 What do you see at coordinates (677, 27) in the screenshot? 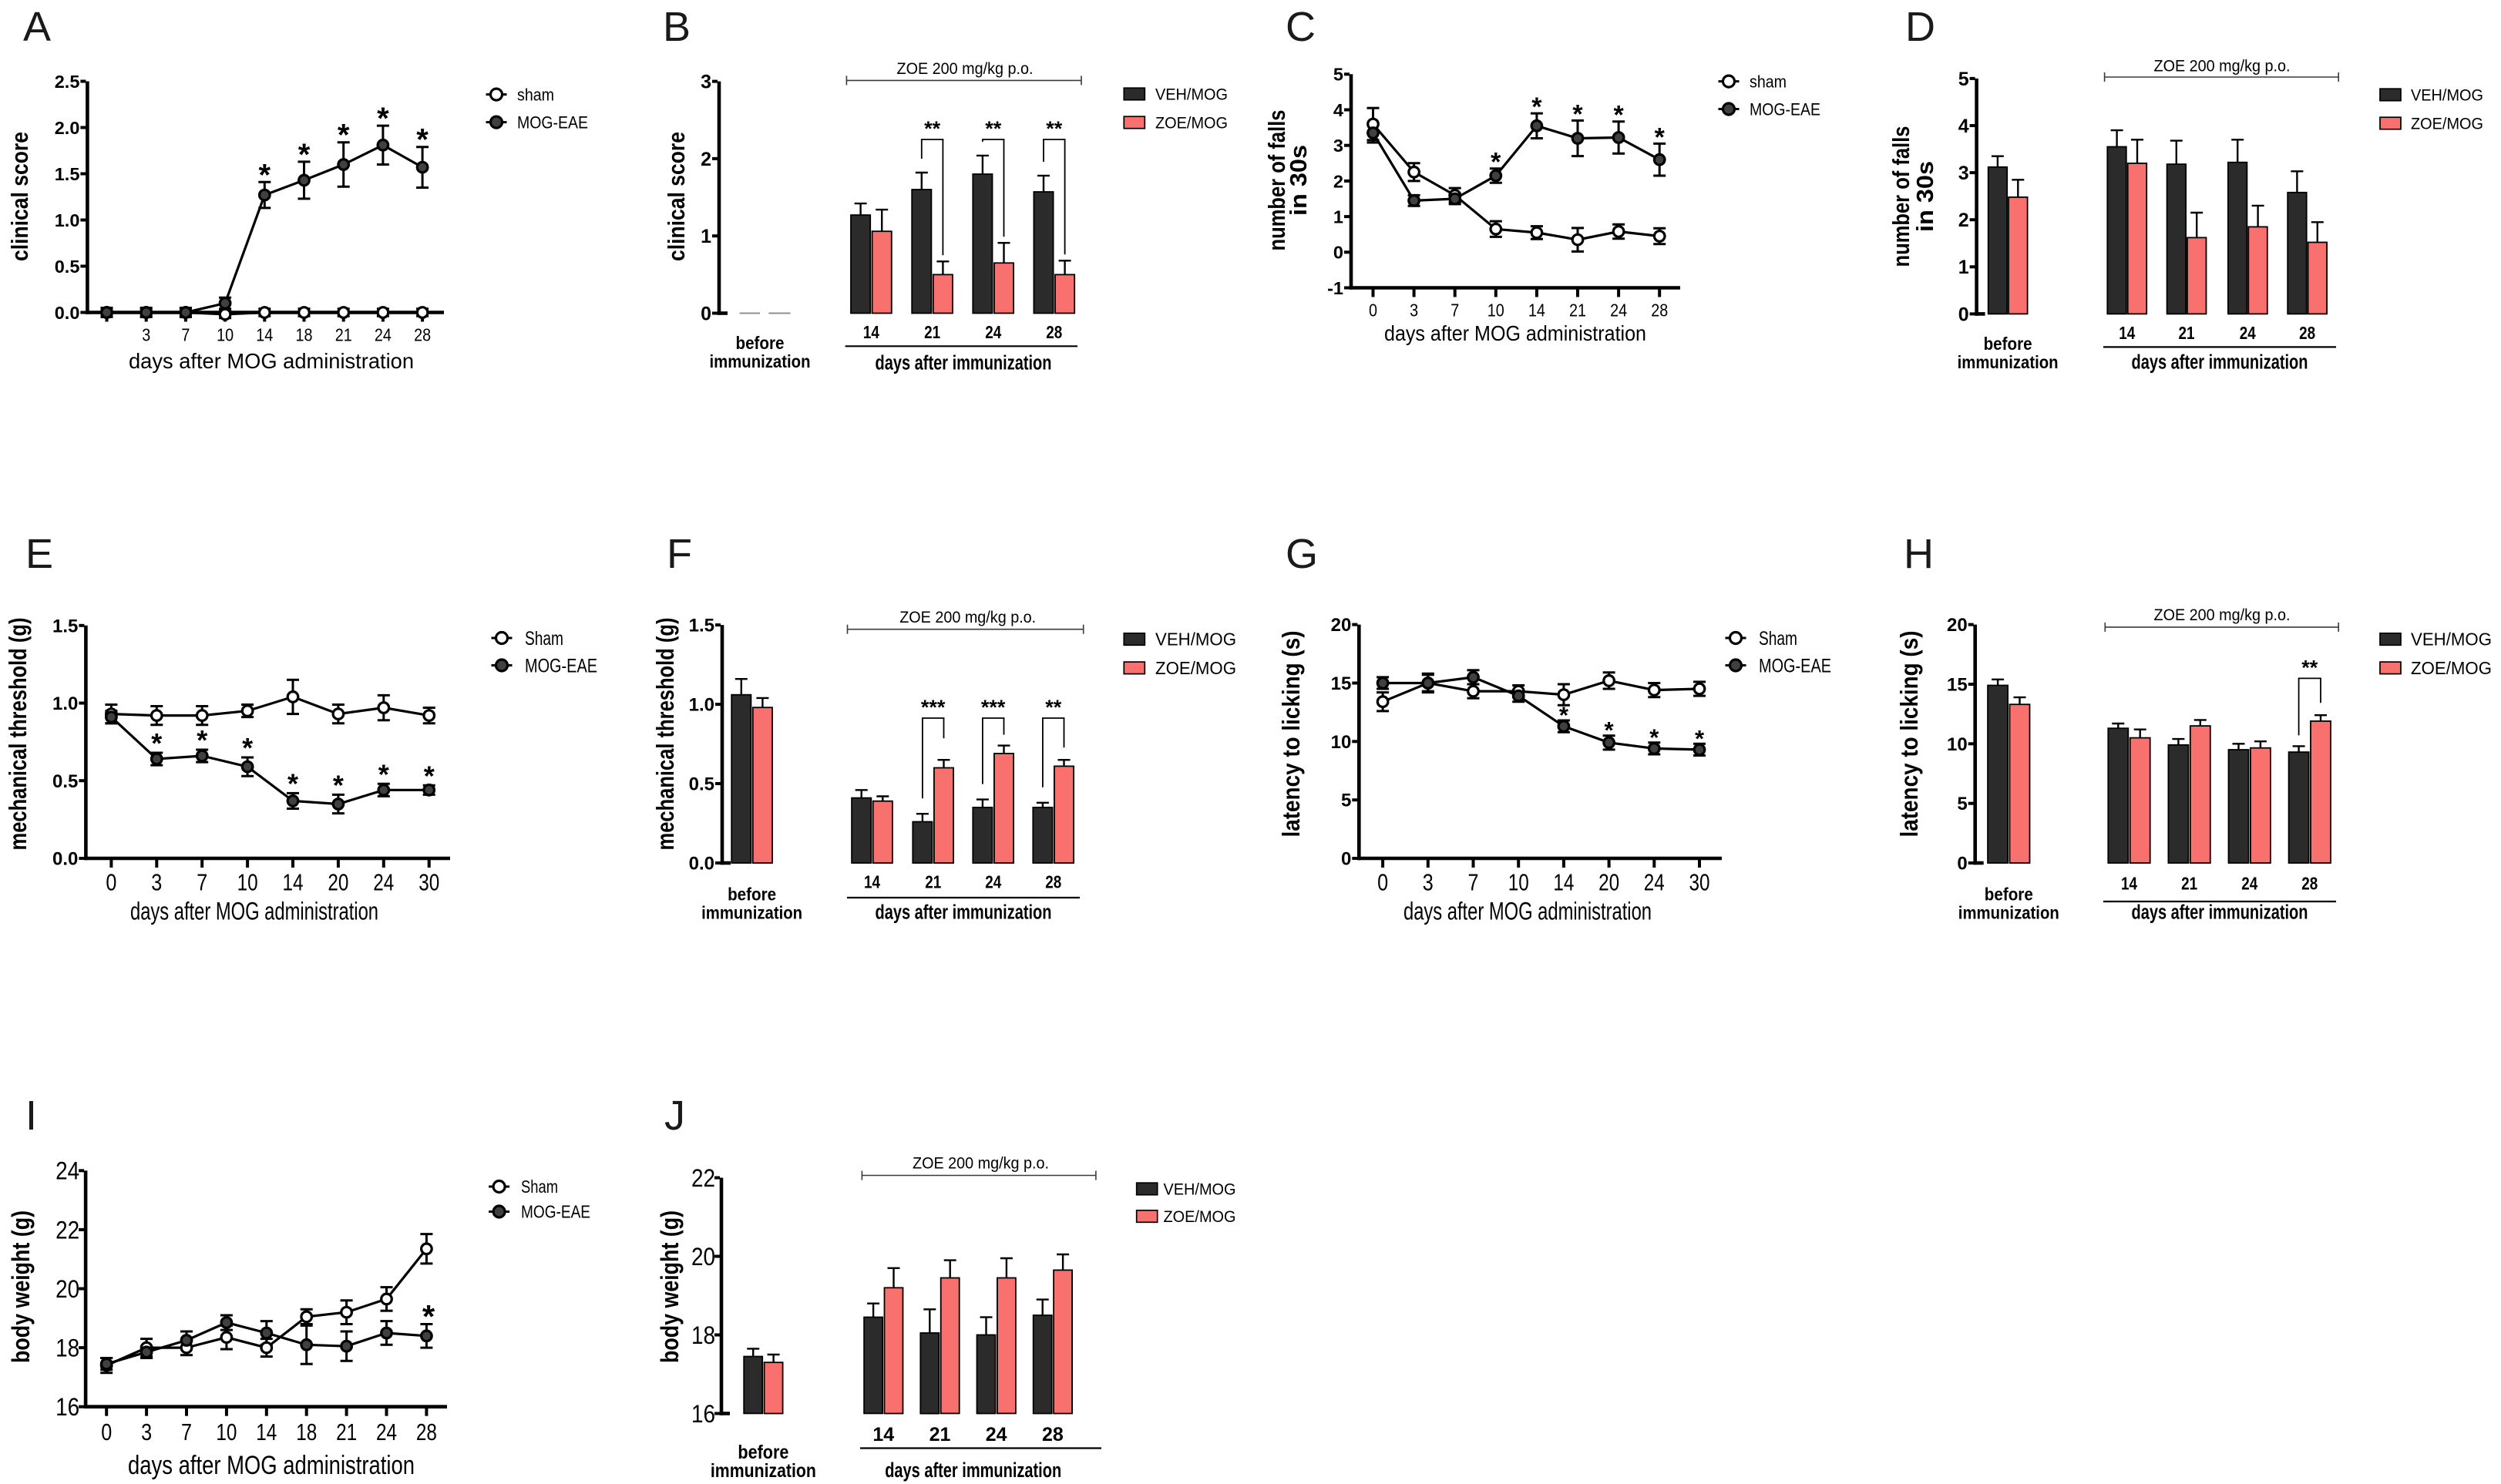
I see `svg-text: B` at bounding box center [677, 27].